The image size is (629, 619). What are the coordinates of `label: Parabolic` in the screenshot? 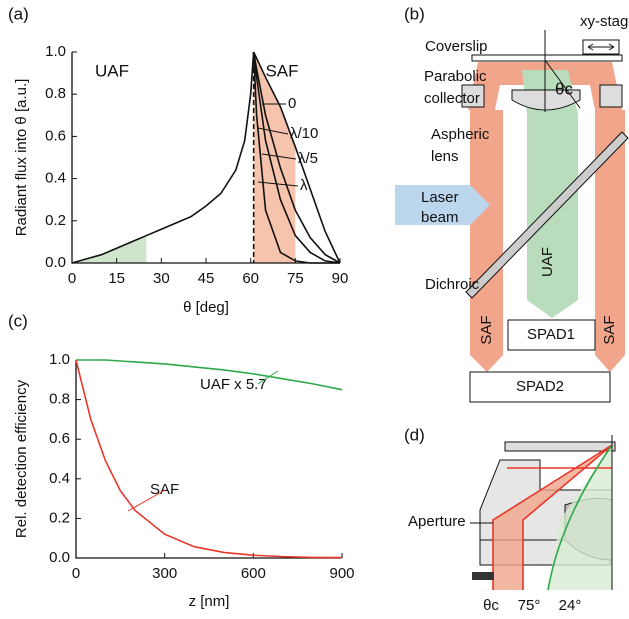 It's located at (455, 76).